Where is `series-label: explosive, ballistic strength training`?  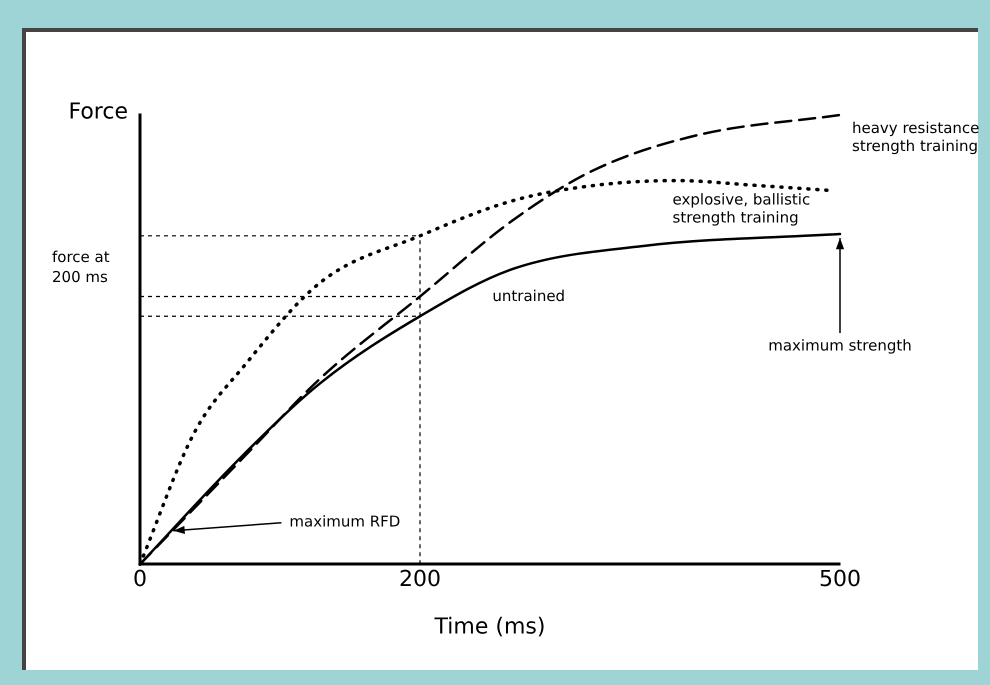 series-label: explosive, ballistic strength training is located at coordinates (741, 208).